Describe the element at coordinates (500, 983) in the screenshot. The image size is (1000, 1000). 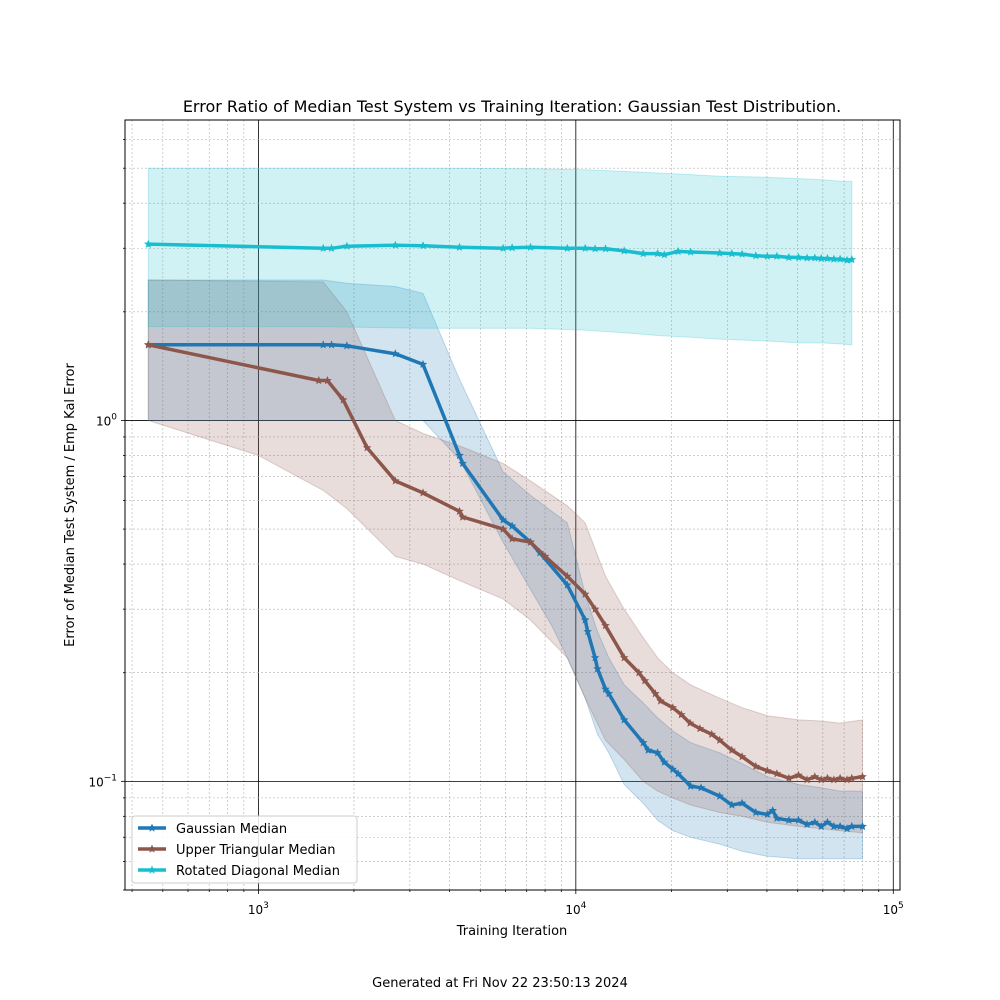
I see `generated-timestamp: Generated at Fri Nov 22 23:50:13 2024` at that location.